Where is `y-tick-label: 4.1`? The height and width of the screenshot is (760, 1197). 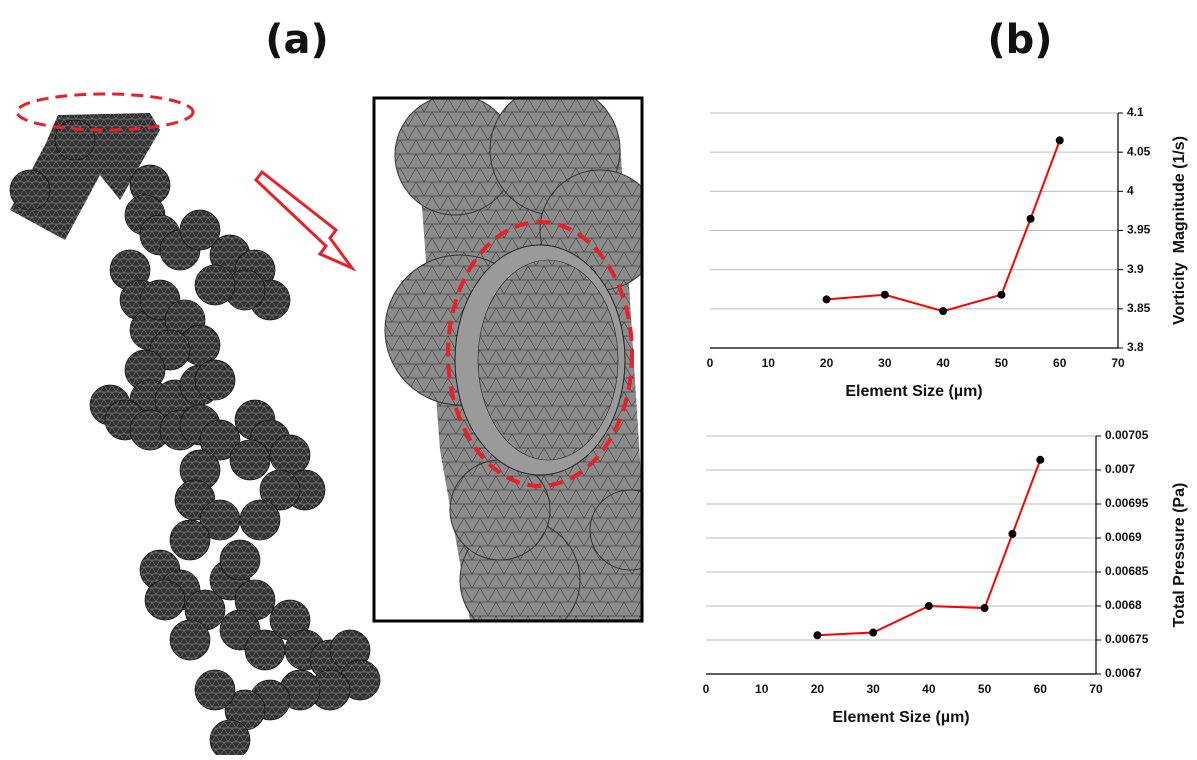
y-tick-label: 4.1 is located at coordinates (1135, 112).